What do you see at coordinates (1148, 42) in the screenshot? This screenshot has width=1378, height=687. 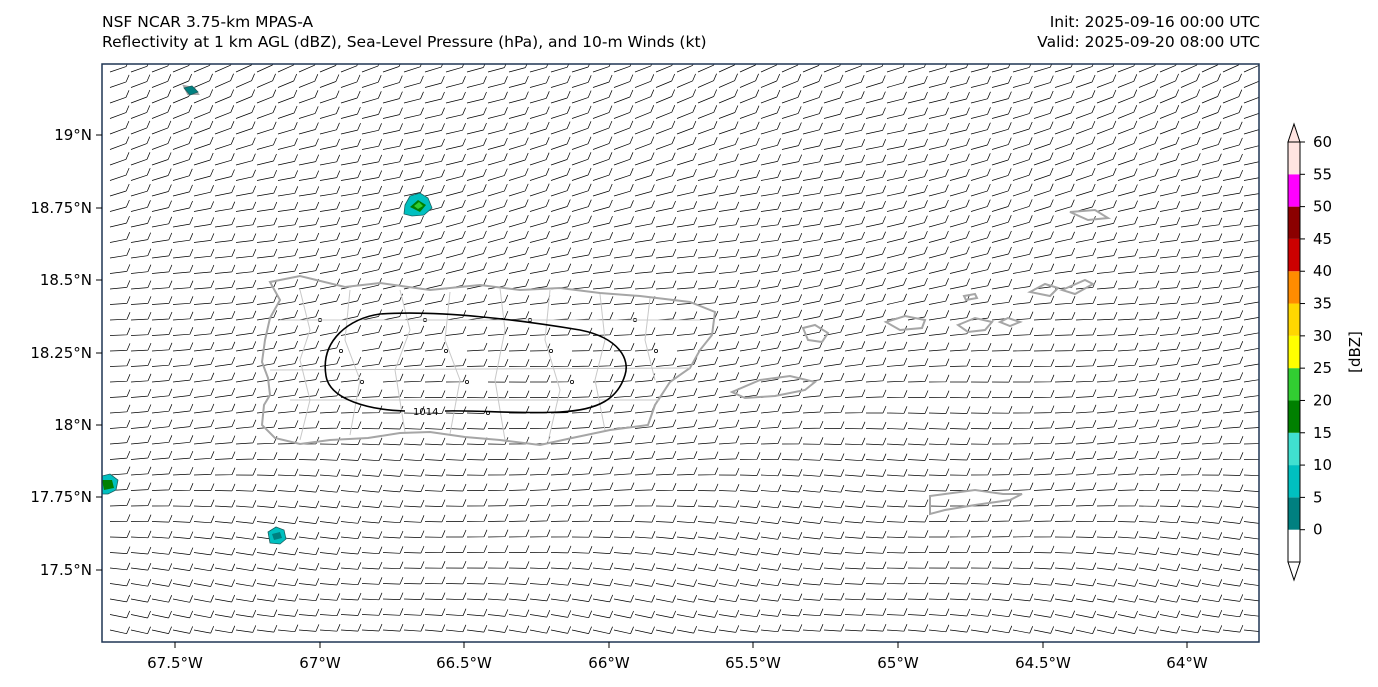 I see `valid-time: Valid: 2025-09-20 08:00 UTC` at bounding box center [1148, 42].